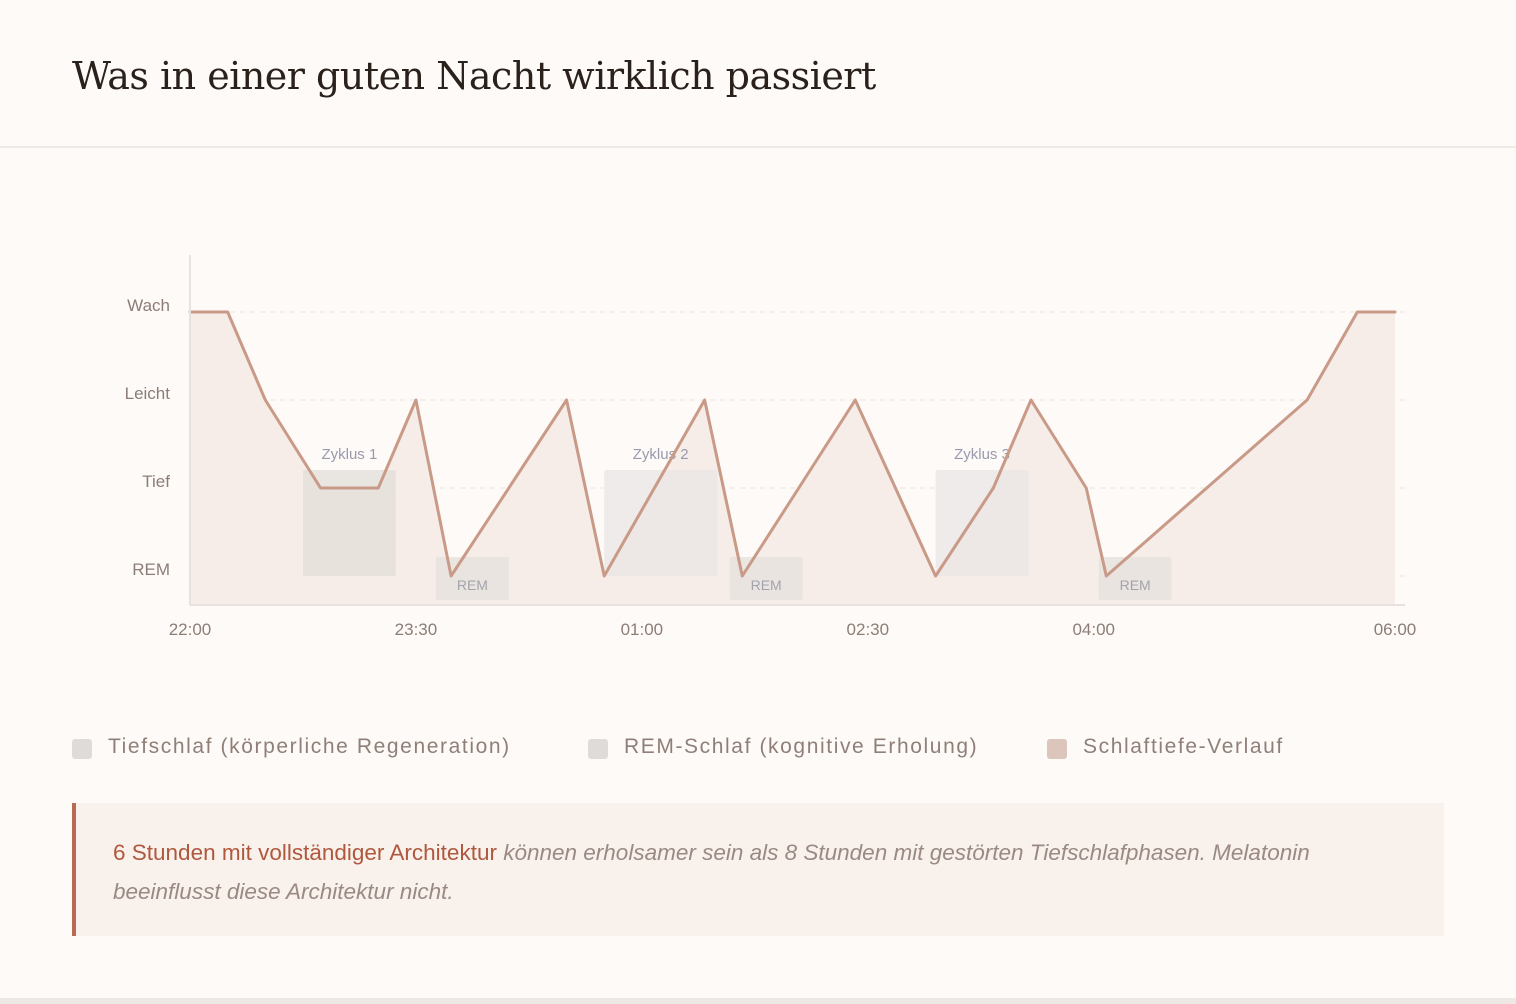 This screenshot has width=1516, height=1004. What do you see at coordinates (1395, 629) in the screenshot?
I see `x-tick-label-5: 06:00` at bounding box center [1395, 629].